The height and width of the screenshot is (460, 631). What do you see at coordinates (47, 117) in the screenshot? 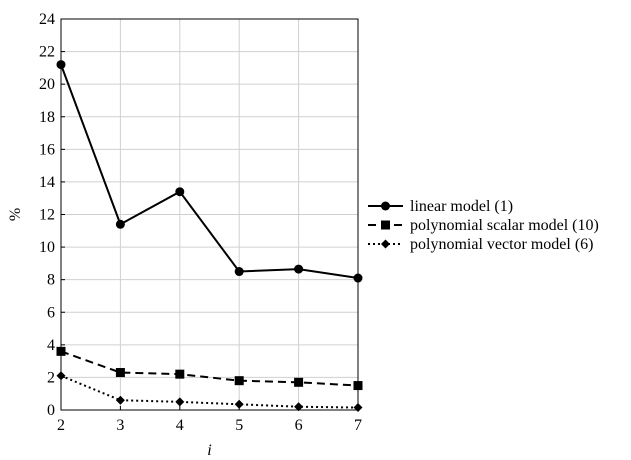
I see `y-tick-label: 18` at bounding box center [47, 117].